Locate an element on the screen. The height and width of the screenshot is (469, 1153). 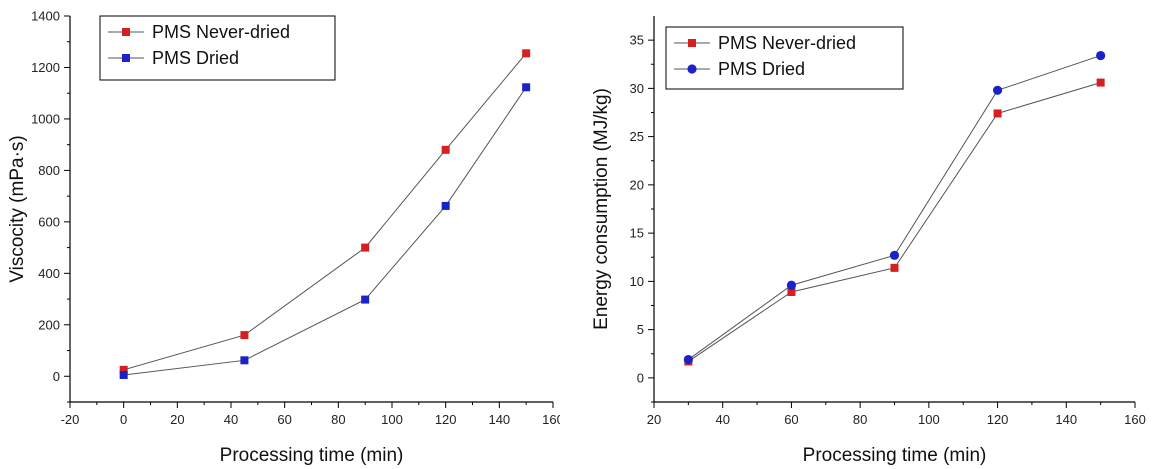
y-tick-label: 1200 is located at coordinates (45, 67).